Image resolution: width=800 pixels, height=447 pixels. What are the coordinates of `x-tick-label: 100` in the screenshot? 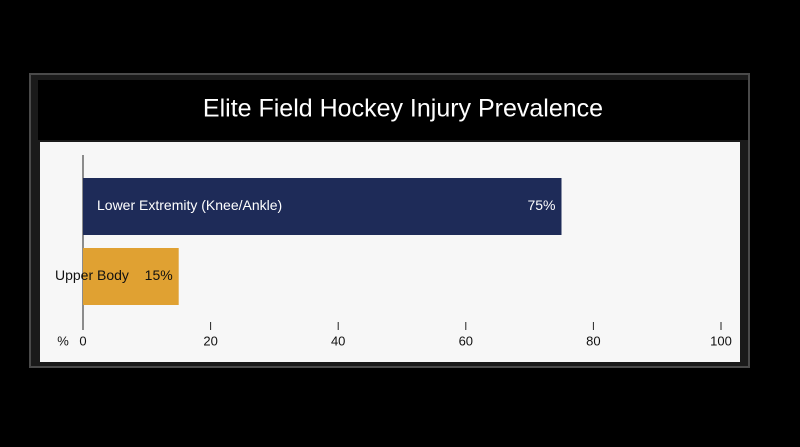 It's located at (721, 340).